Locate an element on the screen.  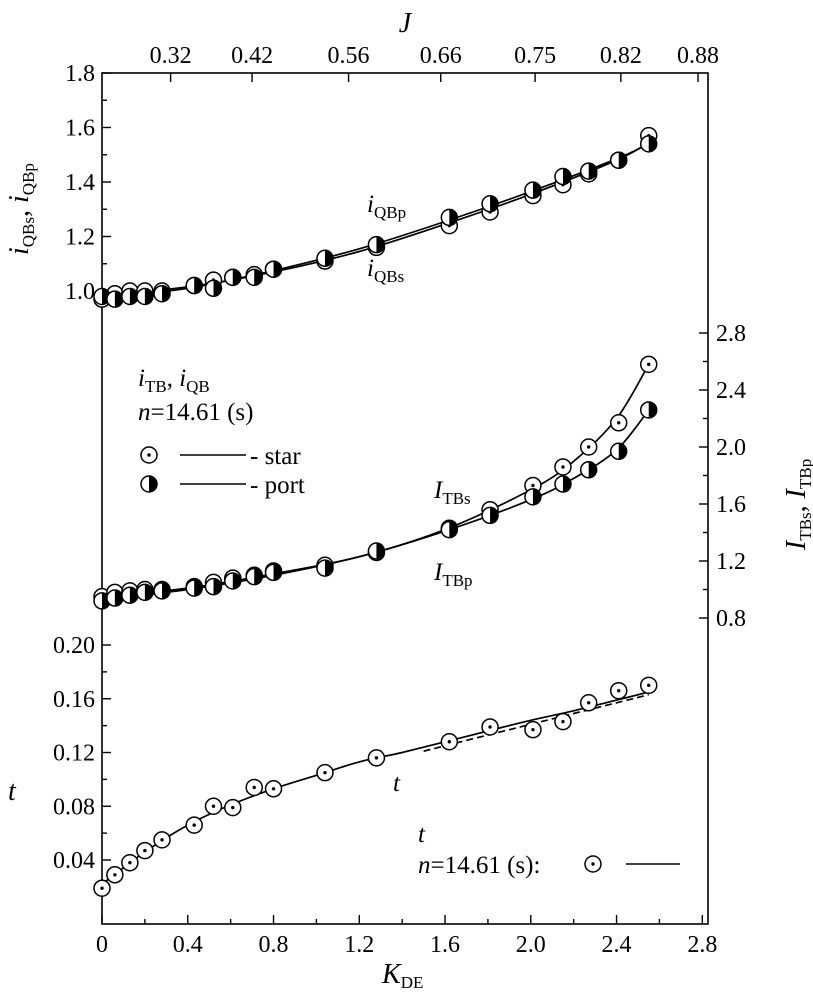
right-tick-label: 2.0 is located at coordinates (731, 448).